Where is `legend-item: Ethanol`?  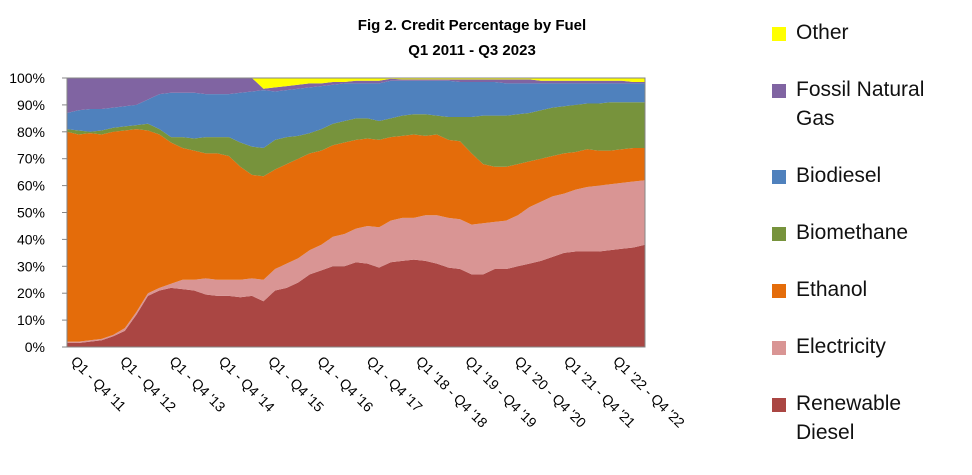
legend-item: Ethanol is located at coordinates (856, 289).